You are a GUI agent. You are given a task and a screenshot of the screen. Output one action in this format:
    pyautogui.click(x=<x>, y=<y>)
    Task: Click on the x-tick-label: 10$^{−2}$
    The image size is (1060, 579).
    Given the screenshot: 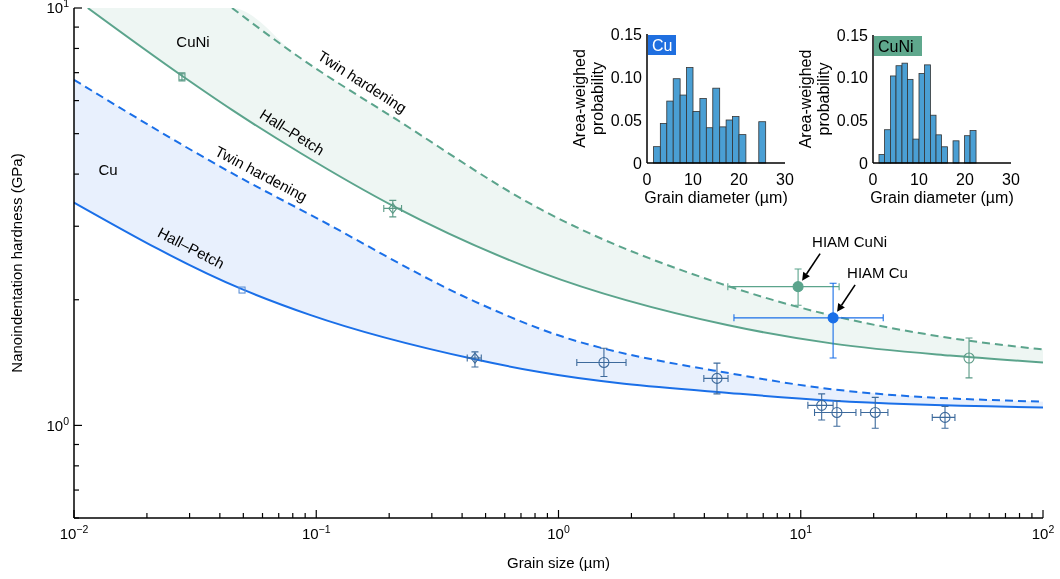 What is the action you would take?
    pyautogui.click(x=74, y=532)
    